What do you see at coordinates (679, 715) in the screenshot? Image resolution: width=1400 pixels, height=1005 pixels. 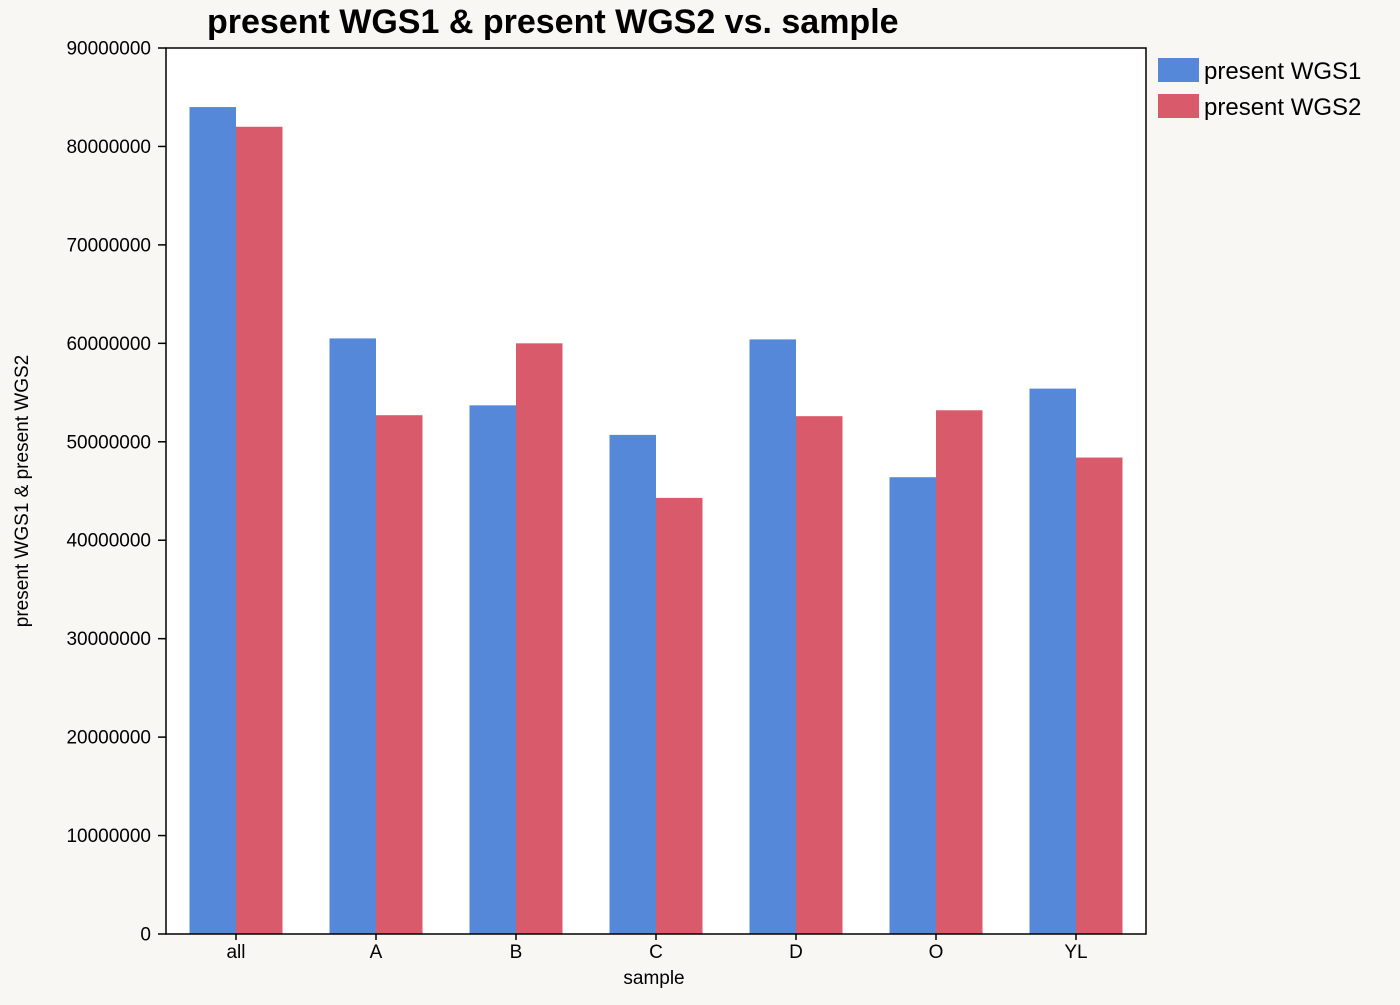 I see `bar-series-2-c` at bounding box center [679, 715].